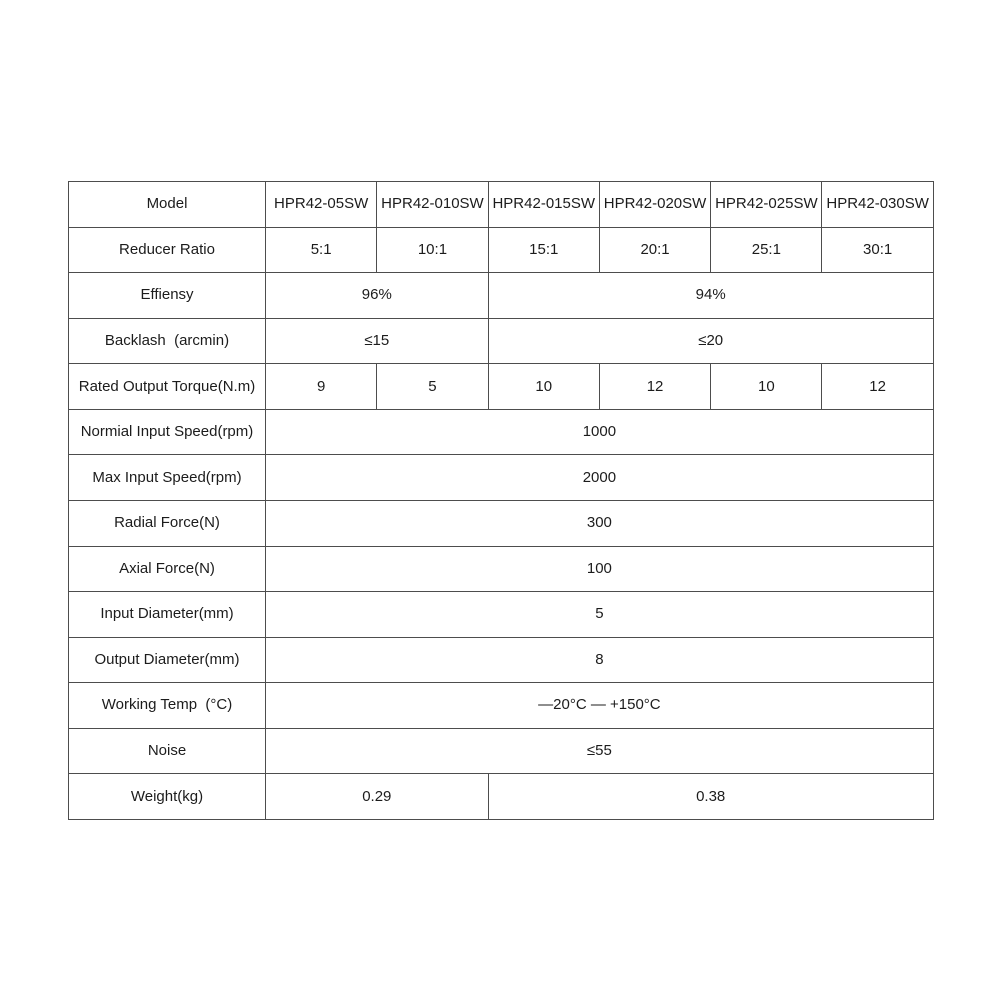 Image resolution: width=1000 pixels, height=1000 pixels. Describe the element at coordinates (321, 250) in the screenshot. I see `spec-value-cell: 5:1` at that location.